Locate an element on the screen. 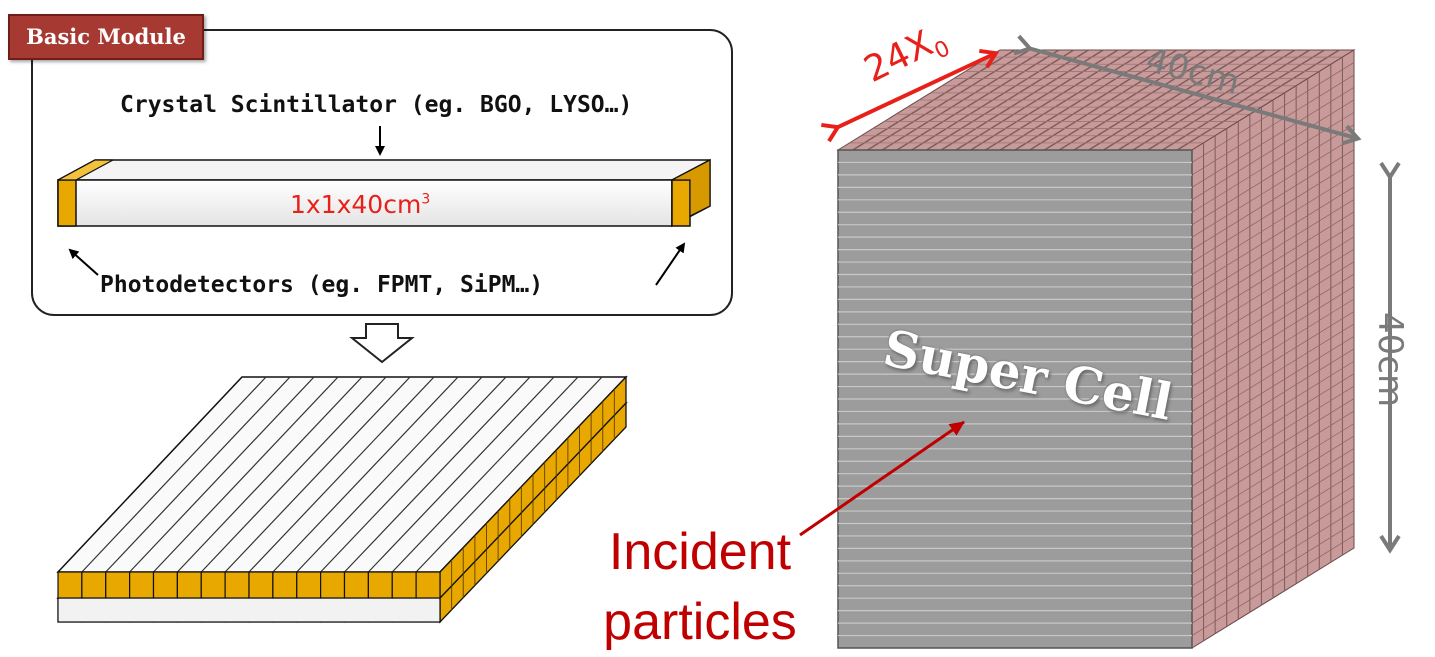 This screenshot has height=657, width=1435. crystal-label: Crystal Scintillator (eg. BGO, LYSO…) is located at coordinates (376, 105).